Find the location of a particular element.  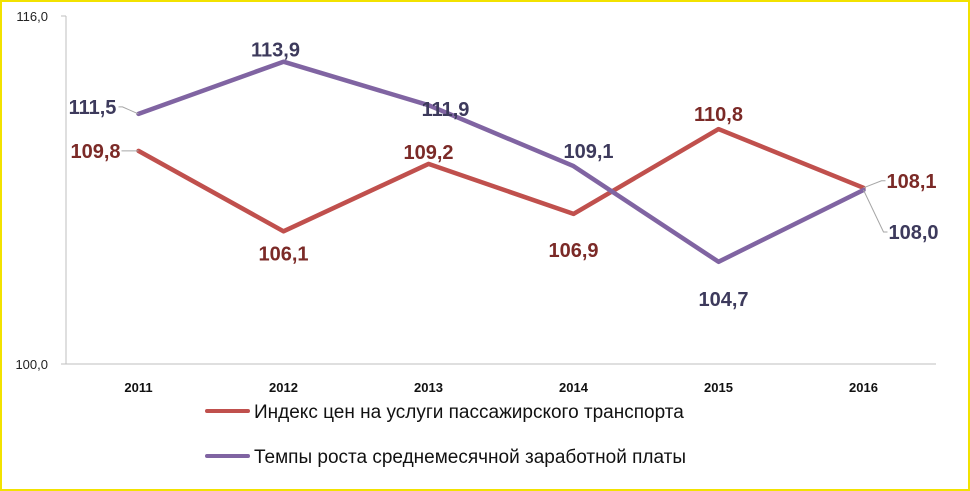

x-tick-label-2016: 2016 is located at coordinates (863, 387).